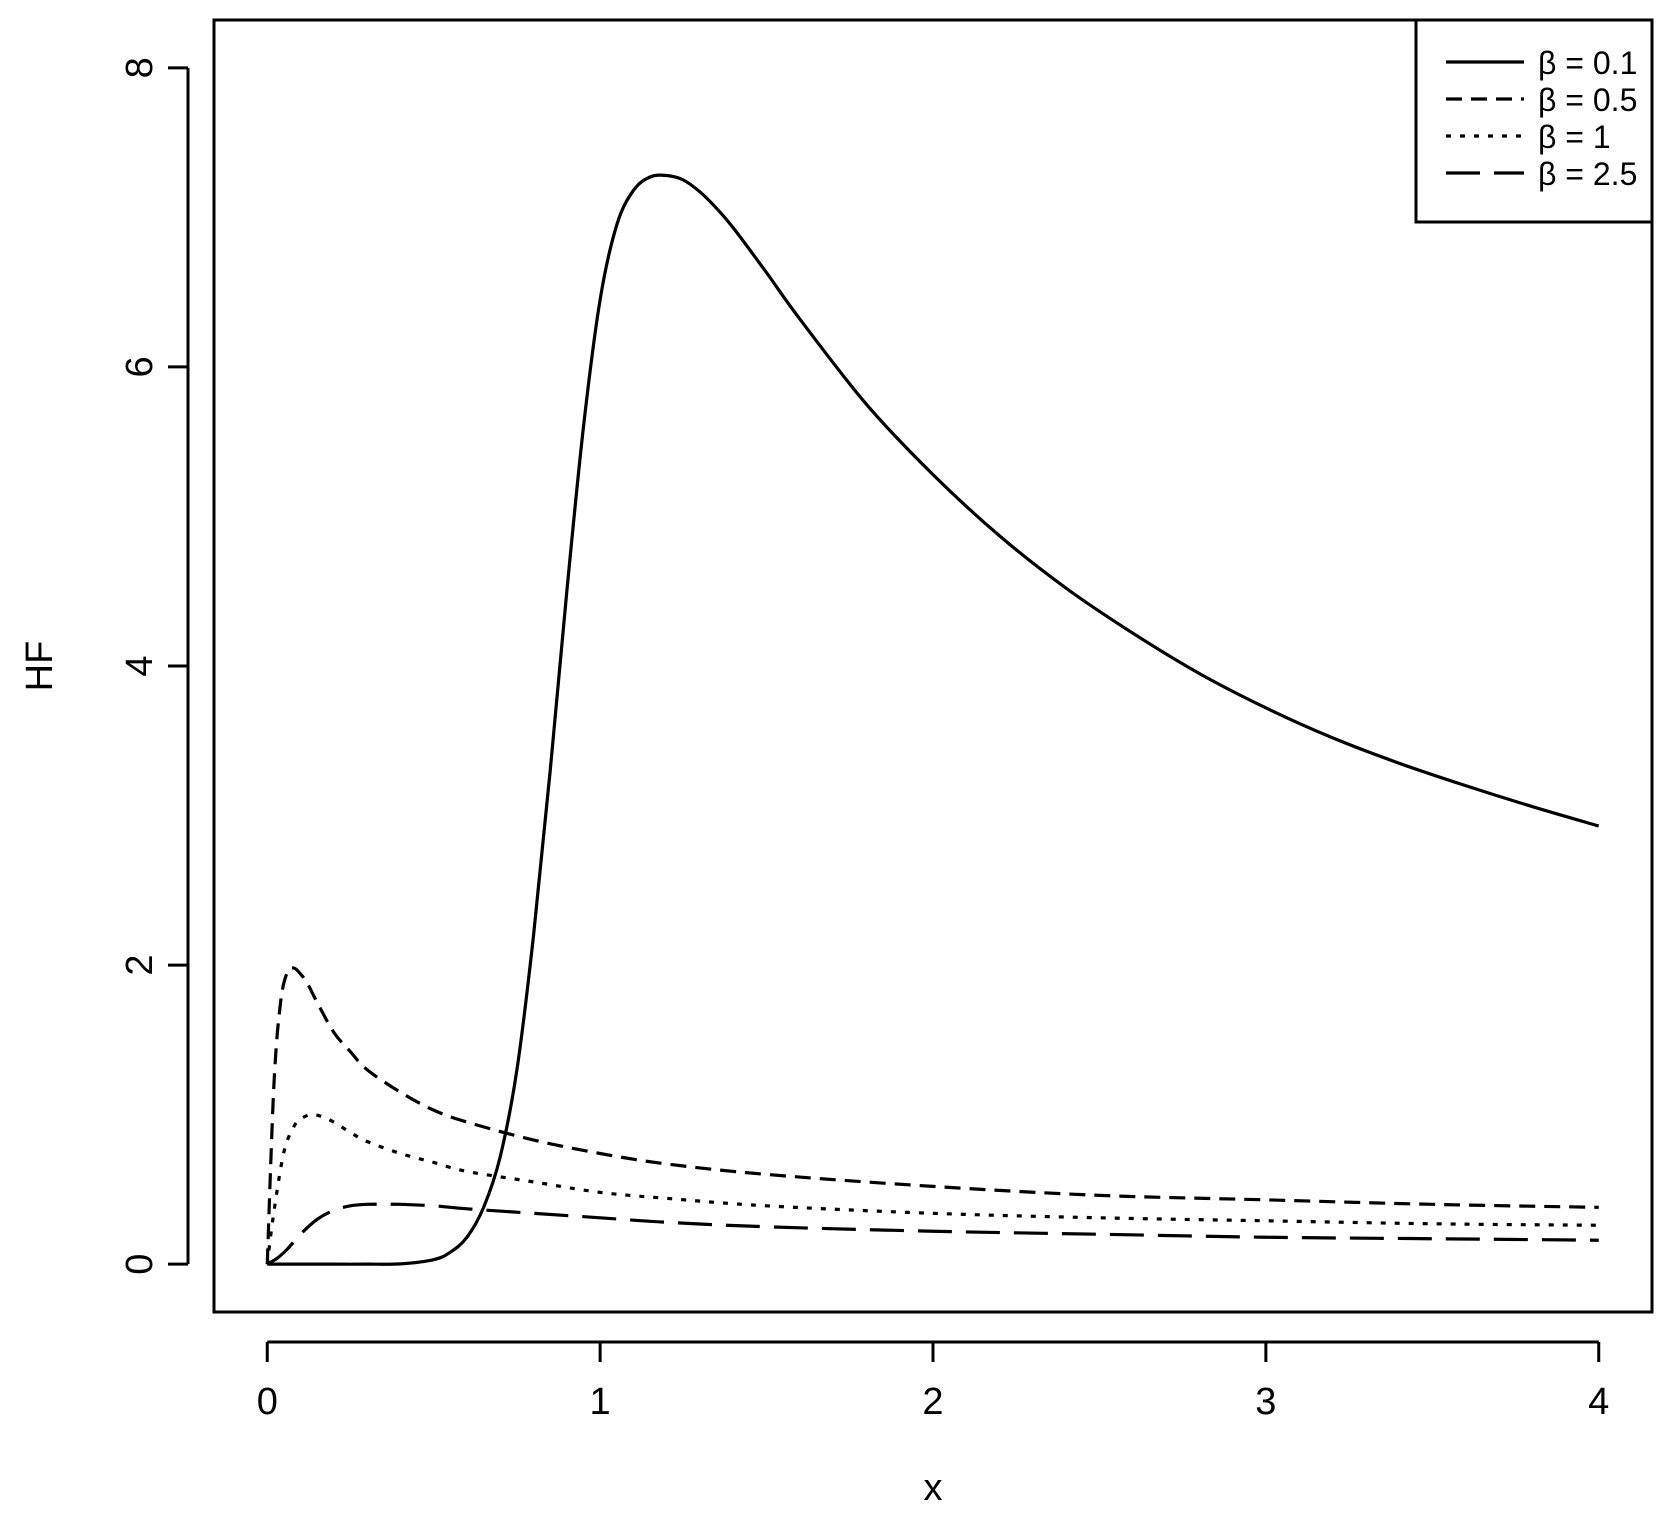 This screenshot has height=1523, width=1672. What do you see at coordinates (1587, 100) in the screenshot?
I see `legend-label-2: β = 0.5` at bounding box center [1587, 100].